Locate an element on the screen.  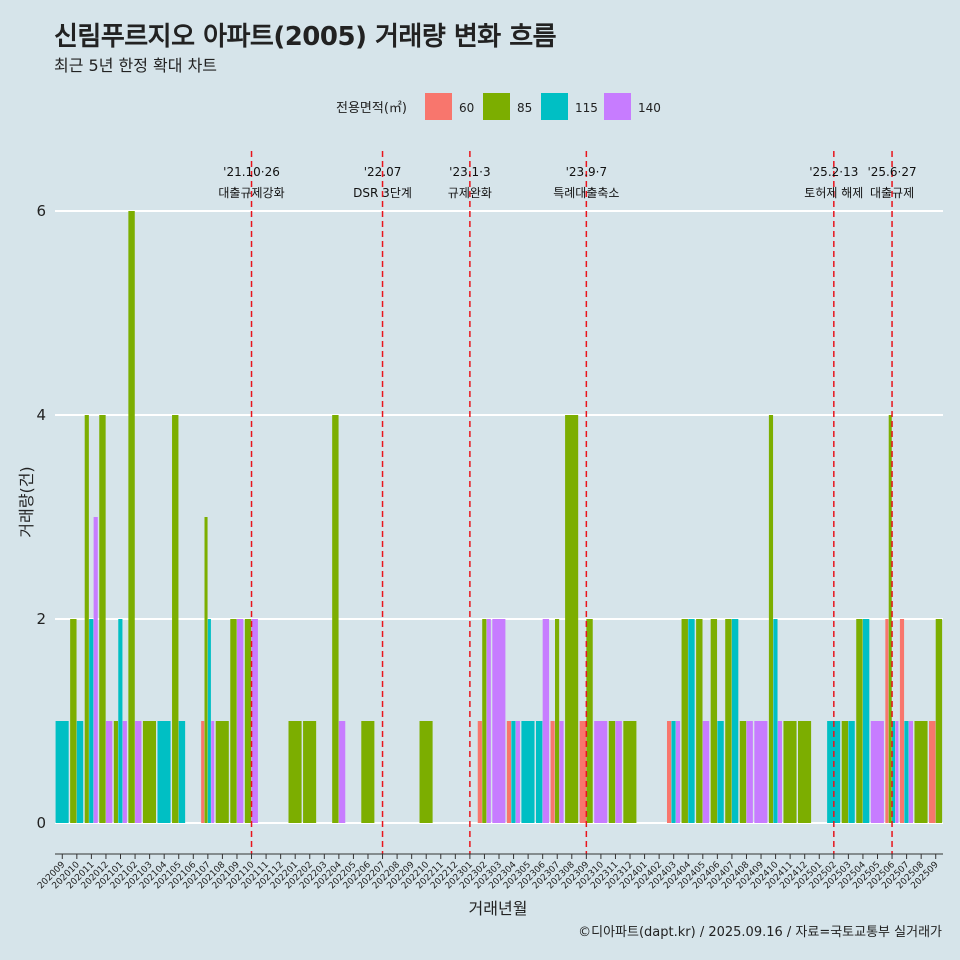
legend-label-115: 115 is located at coordinates (586, 108).